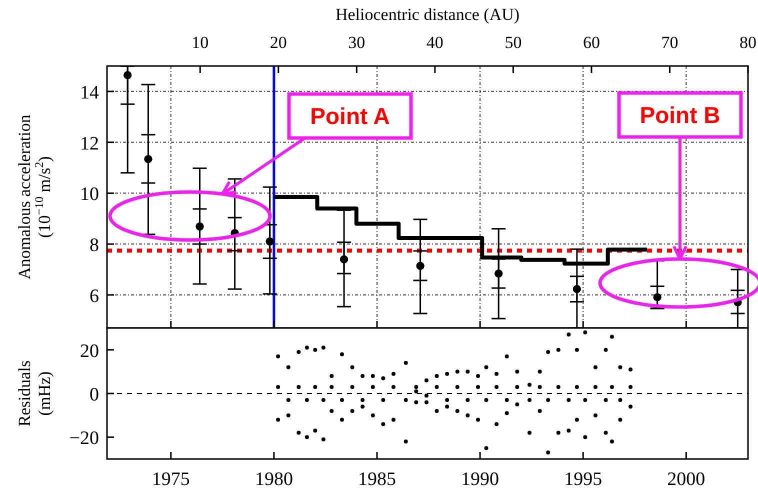 The height and width of the screenshot is (495, 758). I want to click on x-tick-label: 1980, so click(273, 479).